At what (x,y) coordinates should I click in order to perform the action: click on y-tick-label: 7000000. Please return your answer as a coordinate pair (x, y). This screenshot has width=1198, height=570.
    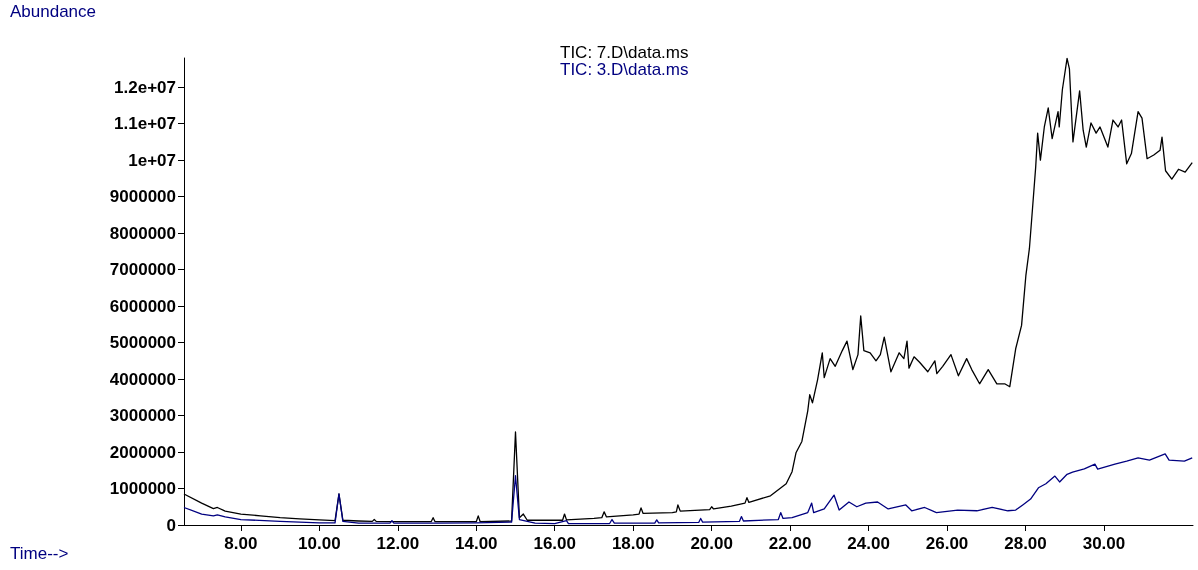
    Looking at the image, I should click on (142, 270).